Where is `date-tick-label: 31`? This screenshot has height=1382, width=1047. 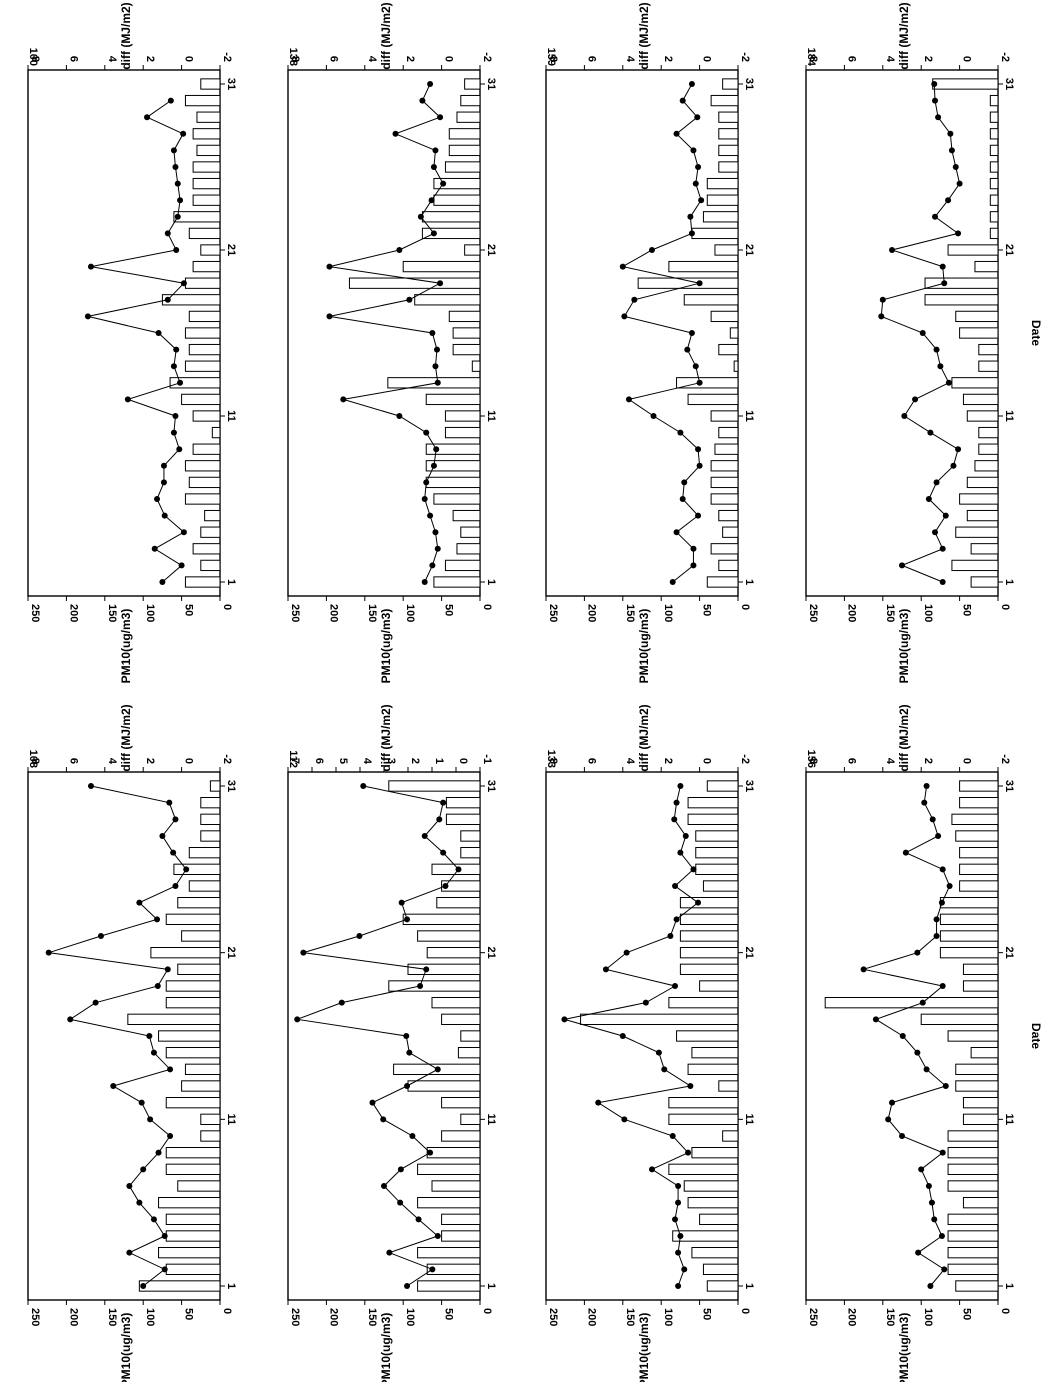 date-tick-label: 31 is located at coordinates (491, 786).